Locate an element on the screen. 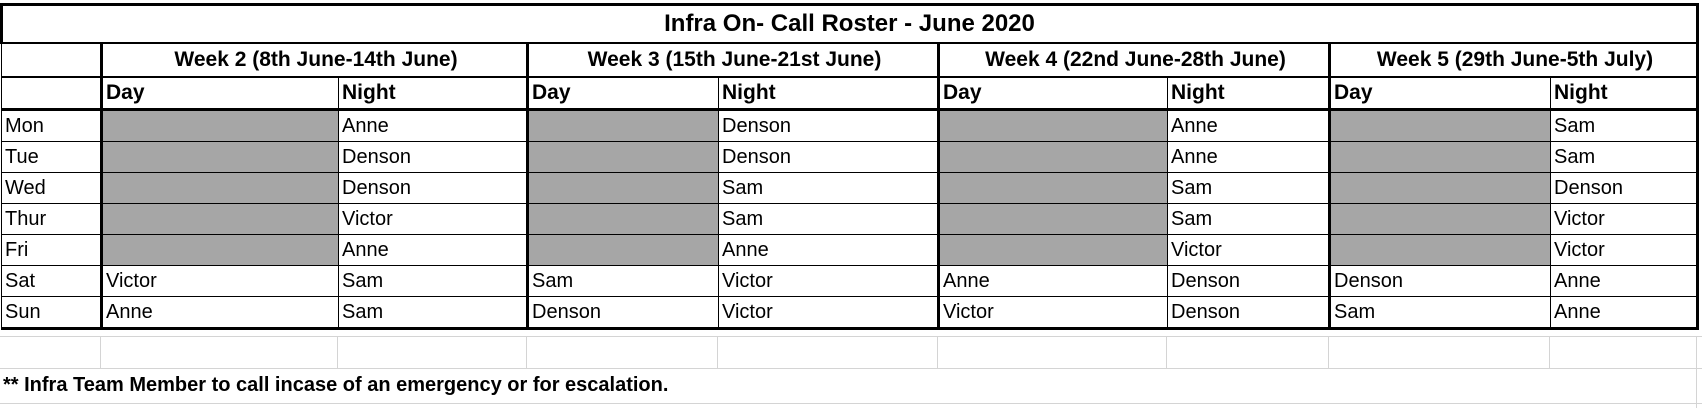  table-row: Wed Denson Sam Sam Denson is located at coordinates (850, 188).